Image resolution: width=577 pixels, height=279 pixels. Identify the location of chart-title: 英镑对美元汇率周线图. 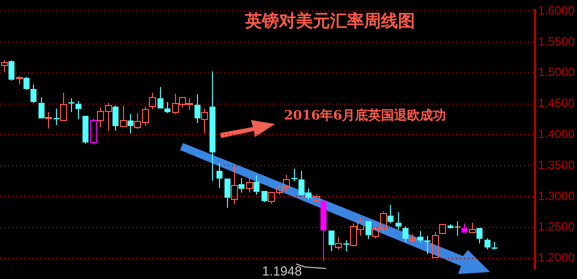
(329, 21).